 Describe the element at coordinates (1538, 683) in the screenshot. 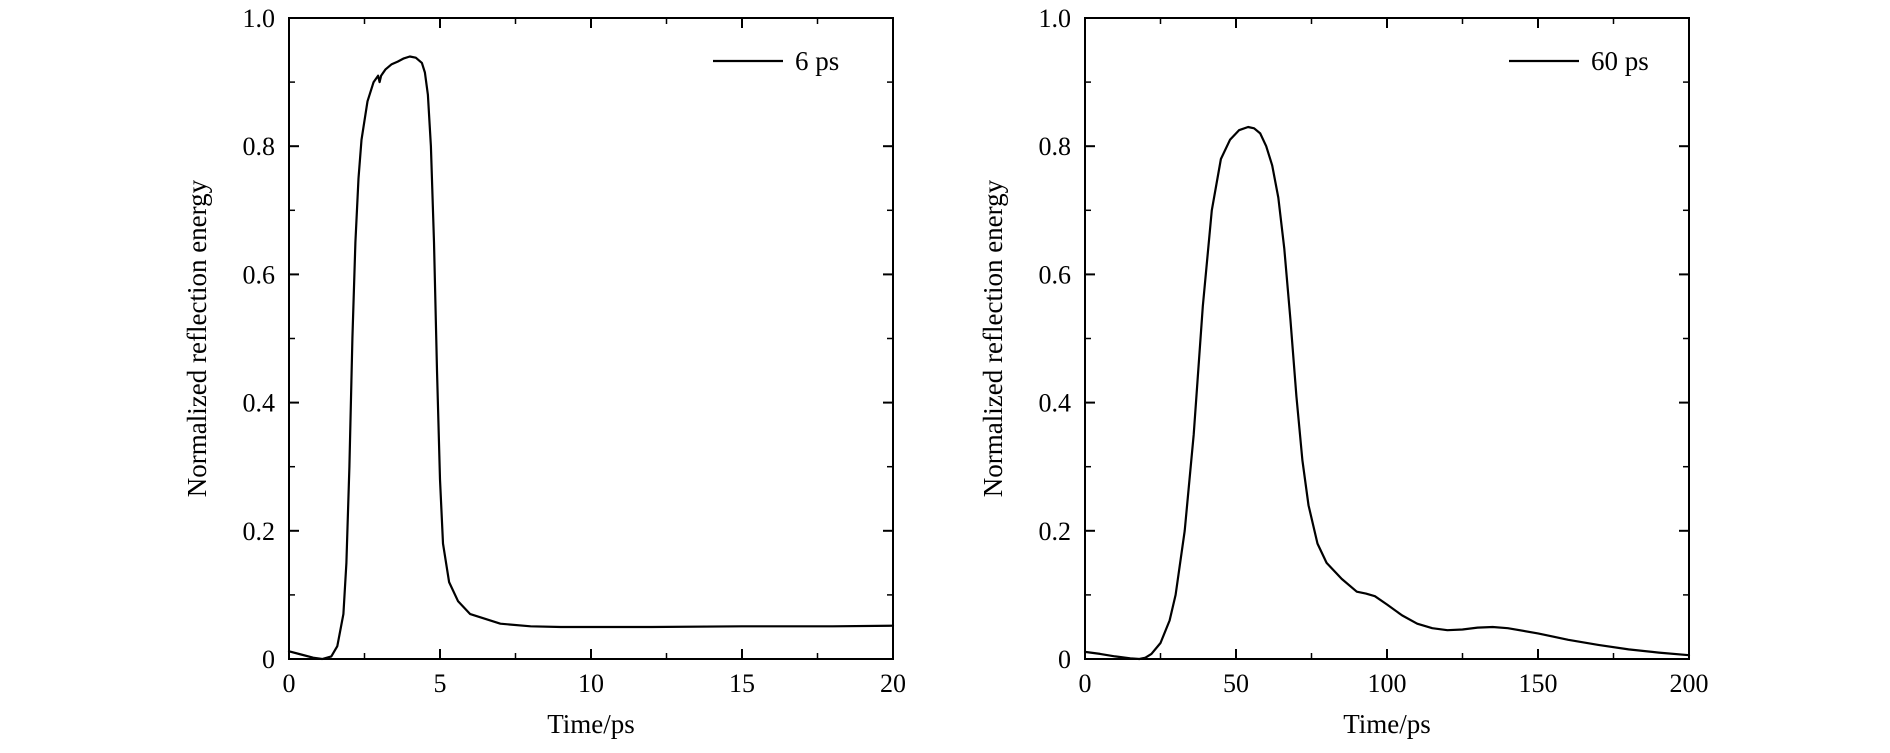

I see `x-tick-label-right: 150` at that location.